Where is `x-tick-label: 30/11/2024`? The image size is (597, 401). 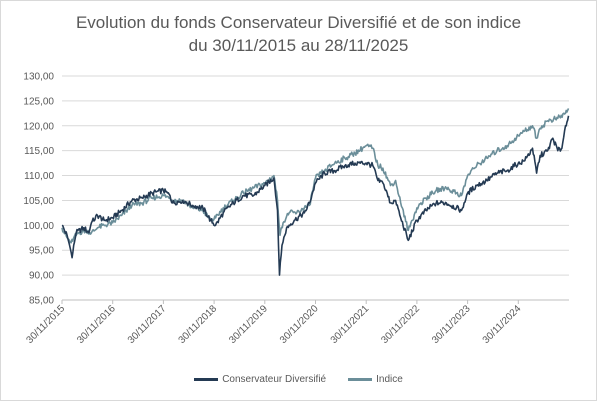
x-tick-label: 30/11/2024 is located at coordinates (502, 324).